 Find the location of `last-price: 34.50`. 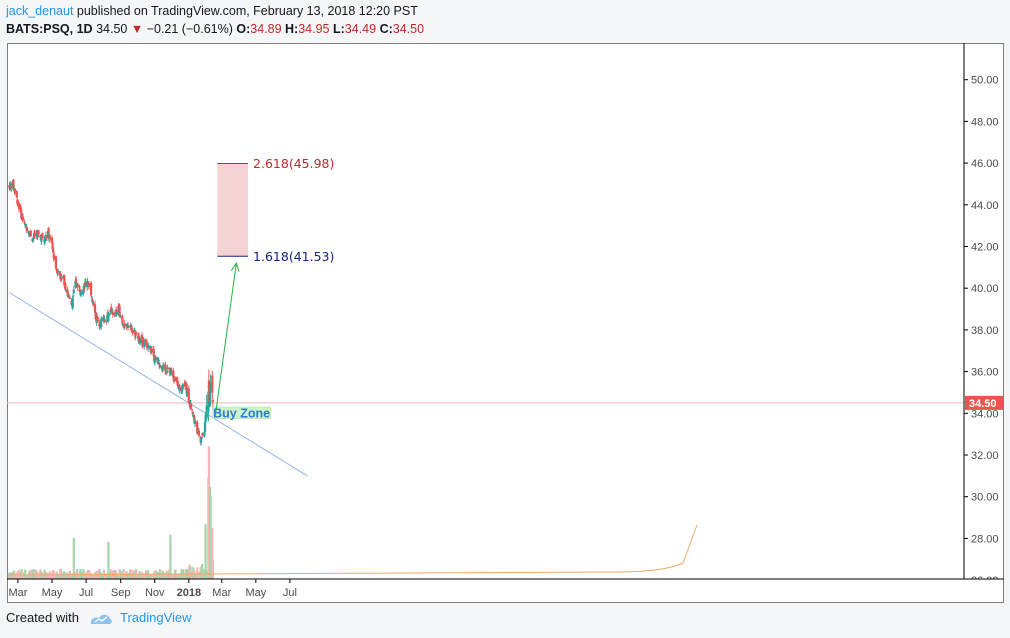

last-price: 34.50 is located at coordinates (112, 29).